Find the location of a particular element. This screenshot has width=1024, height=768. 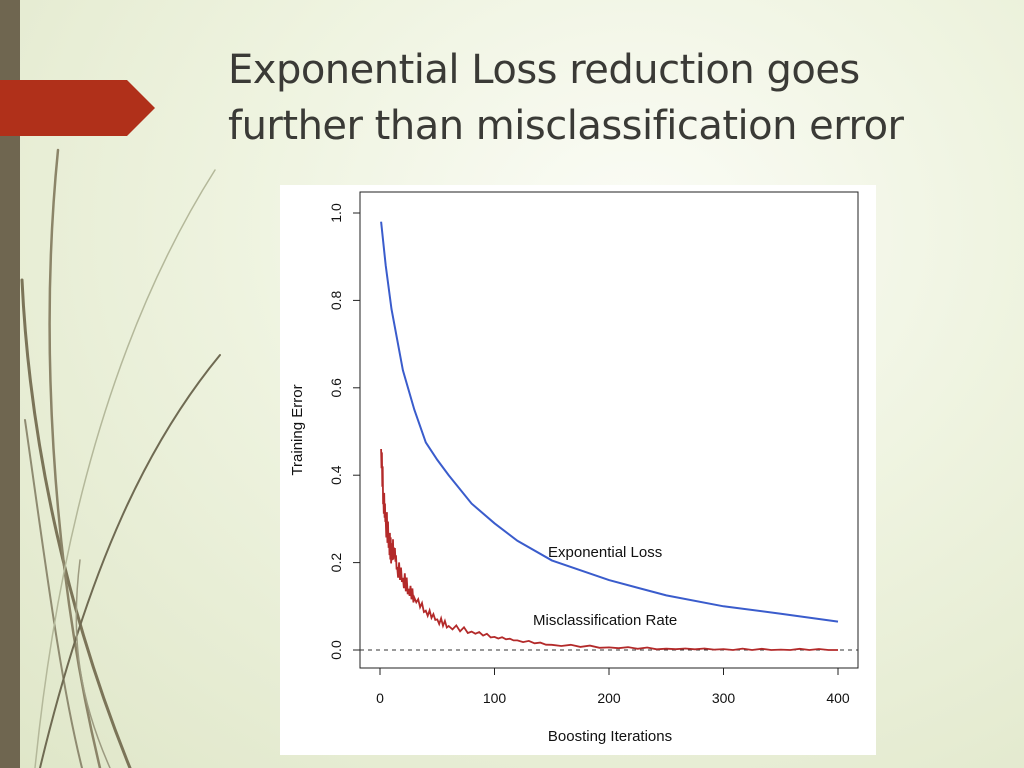

x-tick-label: 400 is located at coordinates (838, 698).